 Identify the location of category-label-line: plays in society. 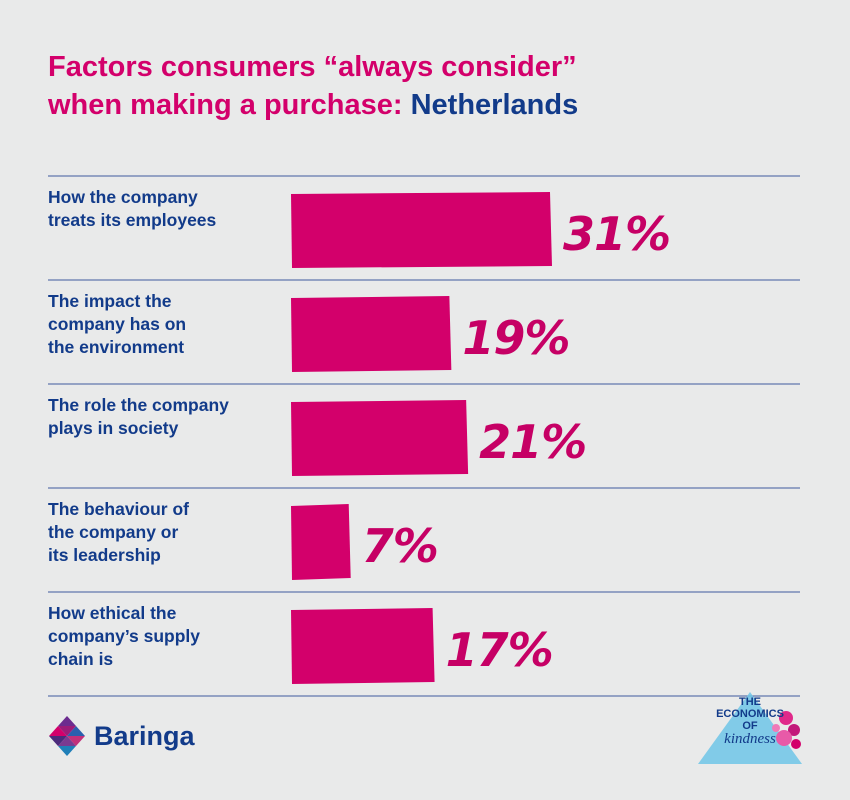
(113, 428).